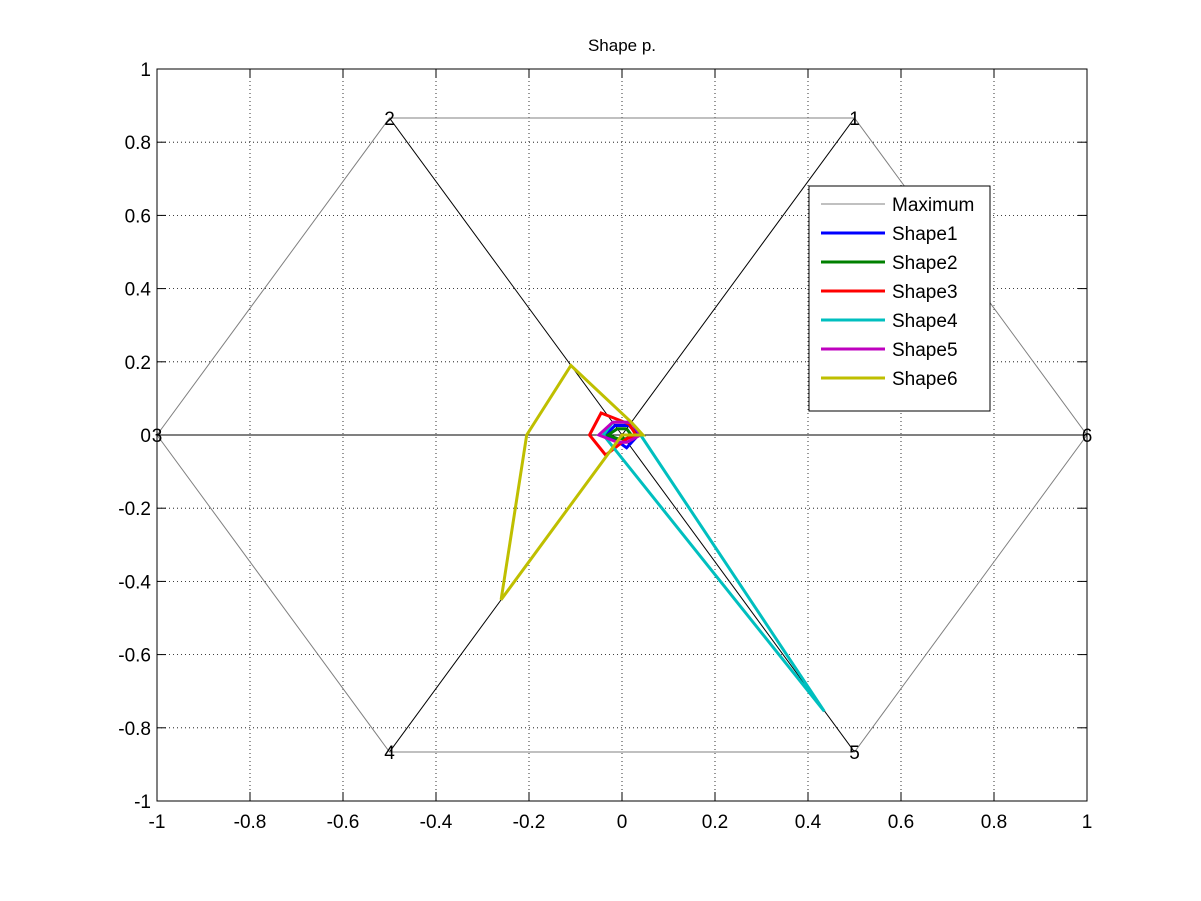  Describe the element at coordinates (808, 822) in the screenshot. I see `x-tick-label: 0.4` at that location.